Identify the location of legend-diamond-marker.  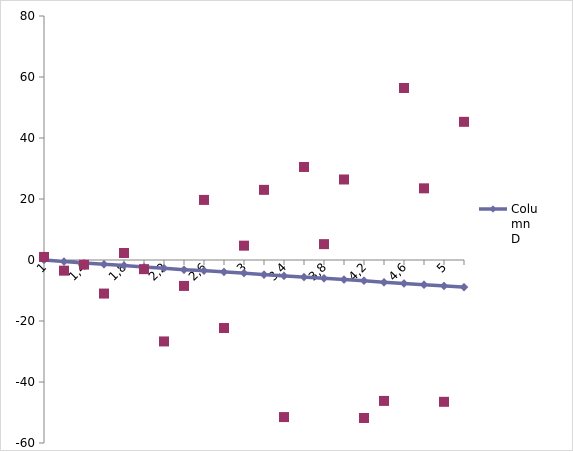
(493, 209).